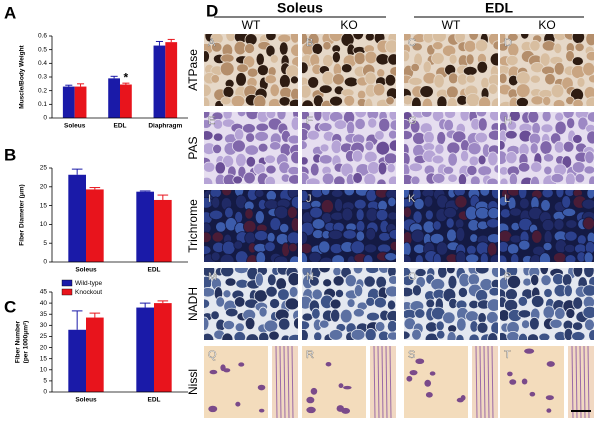  What do you see at coordinates (165, 126) in the screenshot?
I see `x-tick-label: Diaphragm` at bounding box center [165, 126].